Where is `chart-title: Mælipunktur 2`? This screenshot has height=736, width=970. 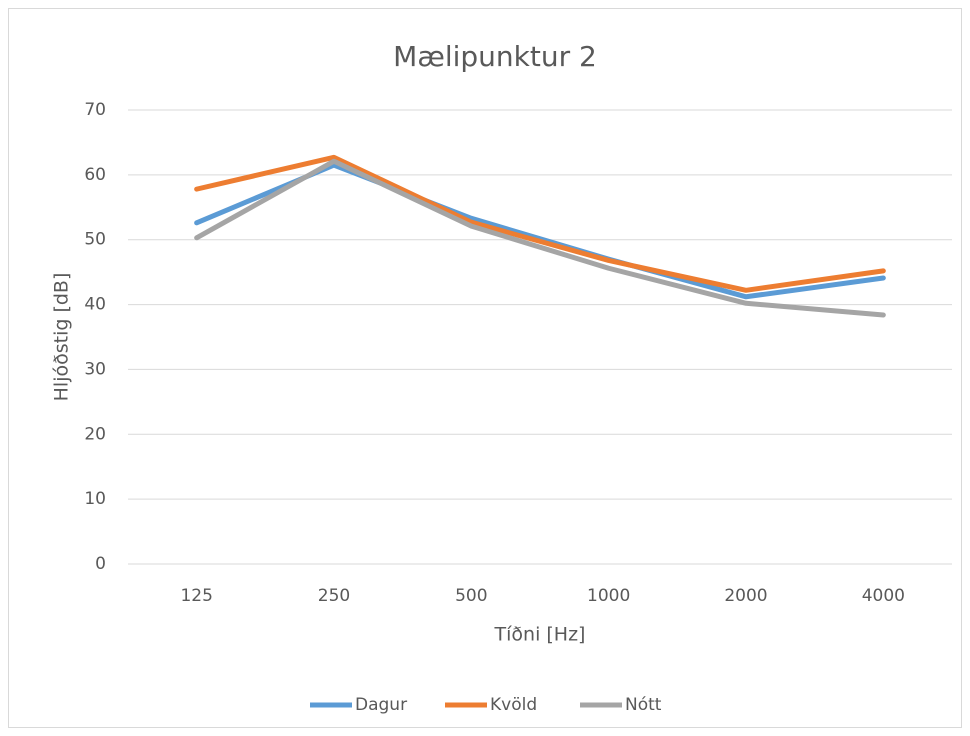 chart-title: Mælipunktur 2 is located at coordinates (495, 56).